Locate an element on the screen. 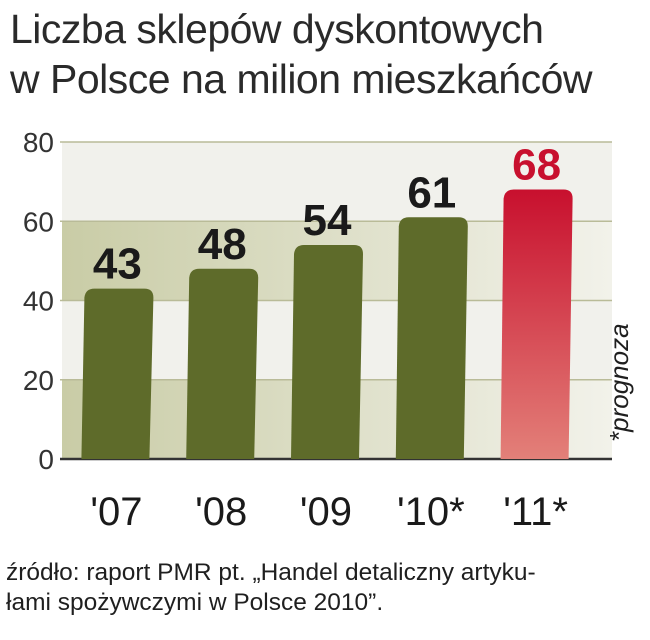 This screenshot has height=640, width=650. value-label: 54 is located at coordinates (327, 220).